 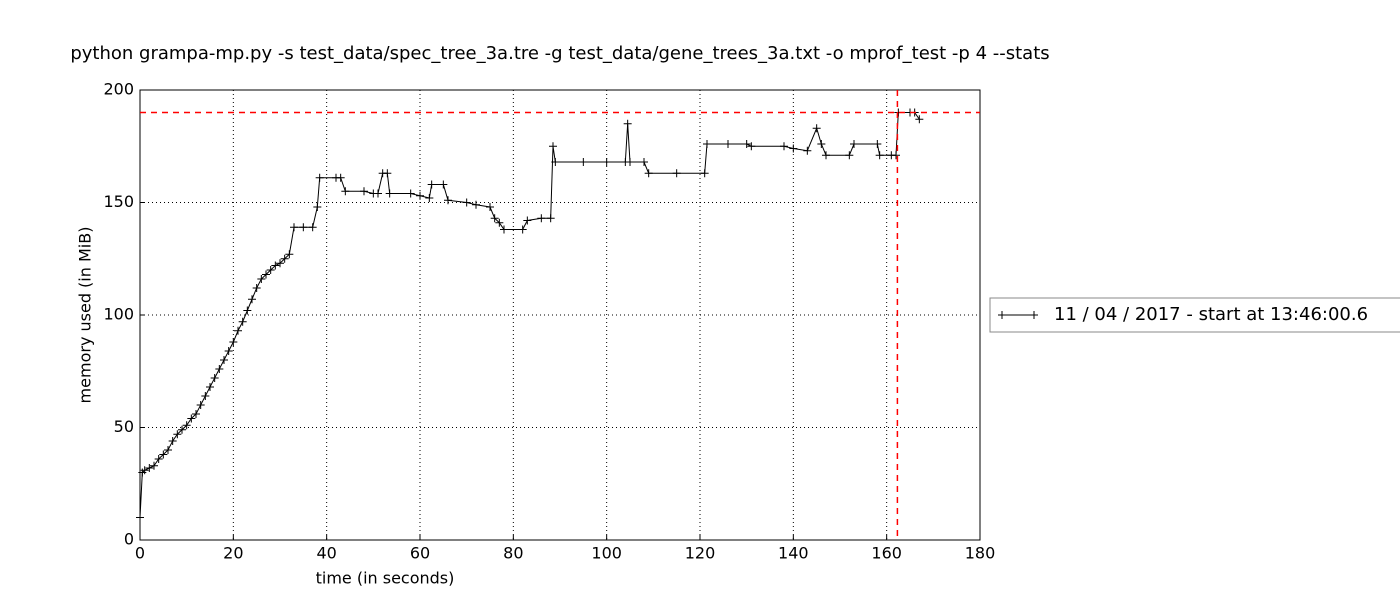 I want to click on x-tick-label: 100, so click(x=606, y=553).